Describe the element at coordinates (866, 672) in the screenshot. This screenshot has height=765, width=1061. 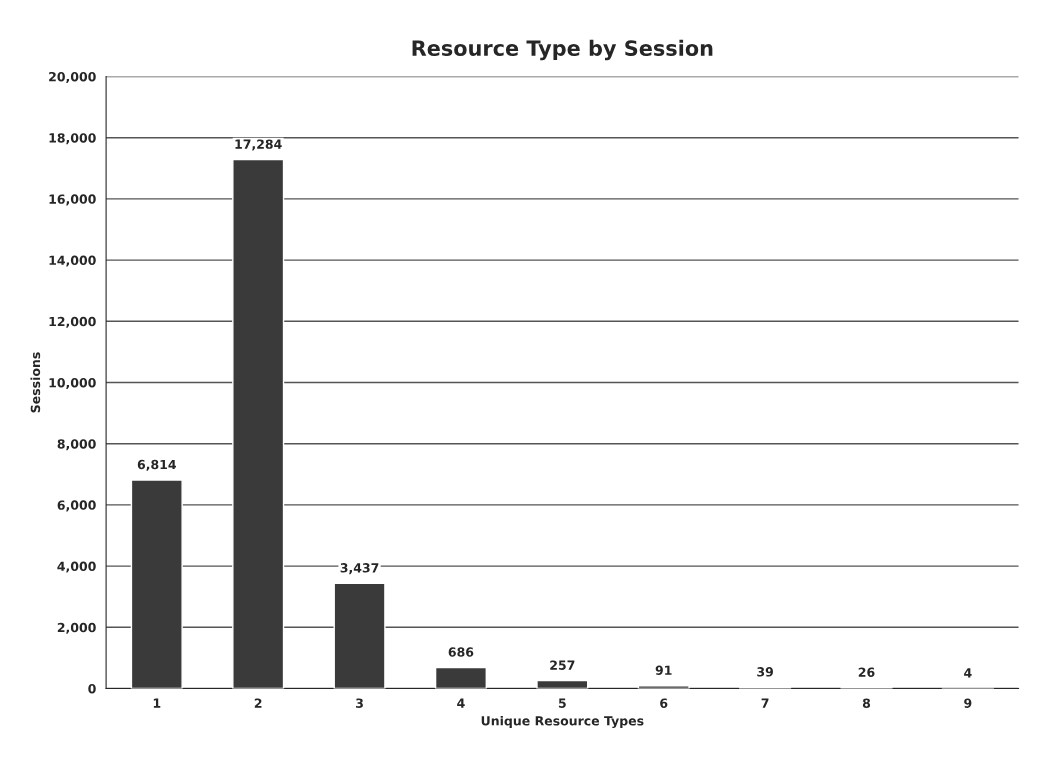
I see `data-label: 26` at that location.